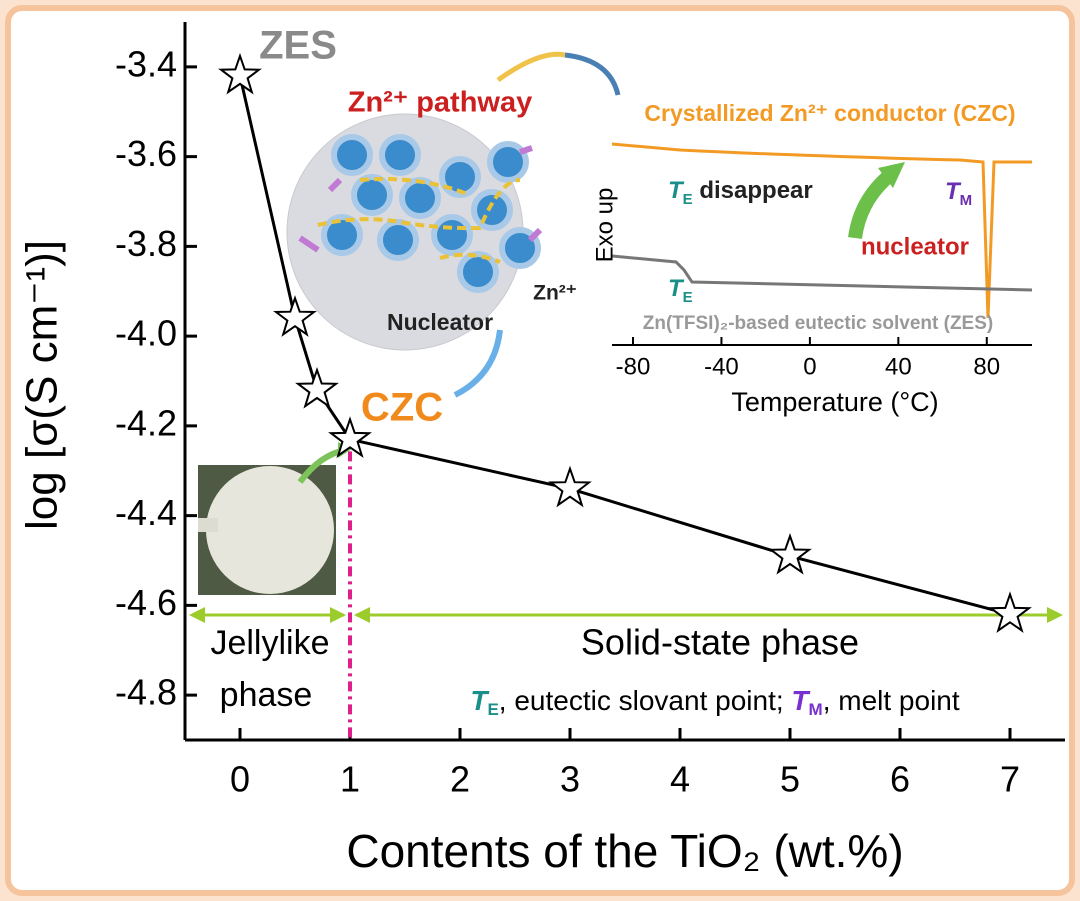  I want to click on tm-label: TM, so click(958, 193).